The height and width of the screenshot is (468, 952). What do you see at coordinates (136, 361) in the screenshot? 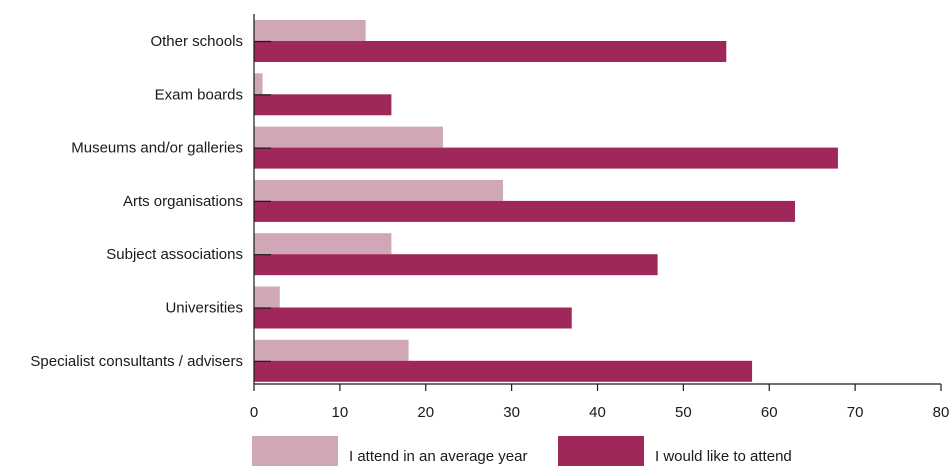
I see `category-label: Specialist consultants / advisers` at bounding box center [136, 361].